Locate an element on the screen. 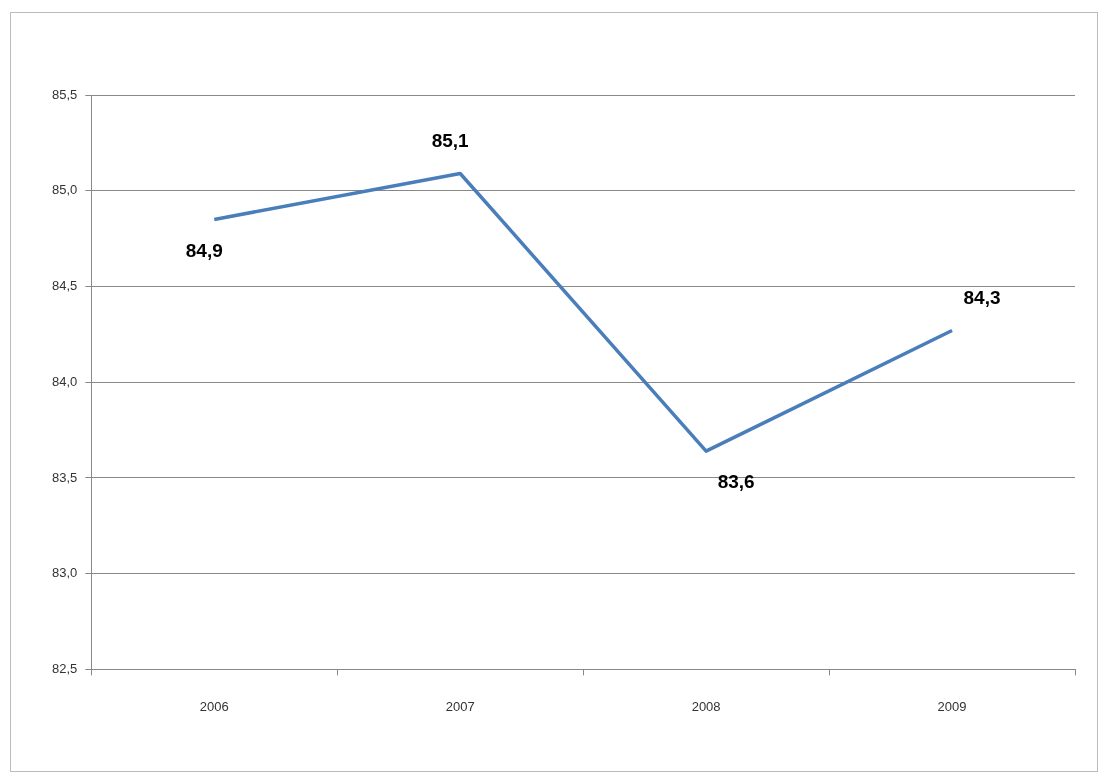 The height and width of the screenshot is (774, 1102). x-tick-label: 2006 is located at coordinates (214, 706).